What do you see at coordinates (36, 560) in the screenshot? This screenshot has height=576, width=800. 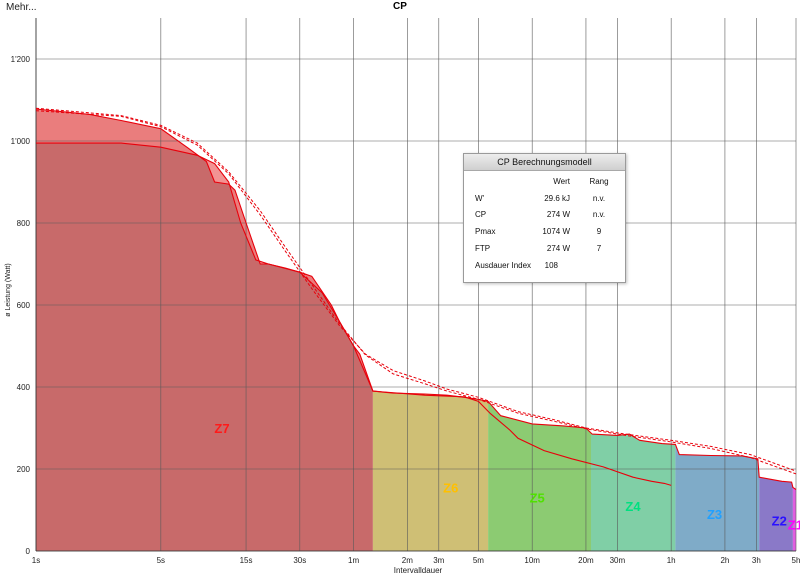 I see `x-tick-label: 1s` at bounding box center [36, 560].